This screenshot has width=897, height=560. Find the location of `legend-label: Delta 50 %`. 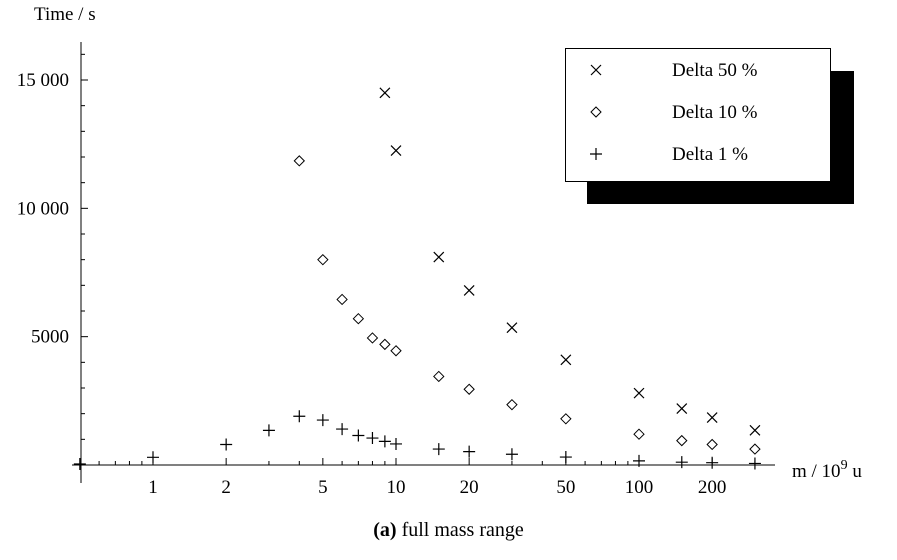

legend-label: Delta 50 % is located at coordinates (715, 70).